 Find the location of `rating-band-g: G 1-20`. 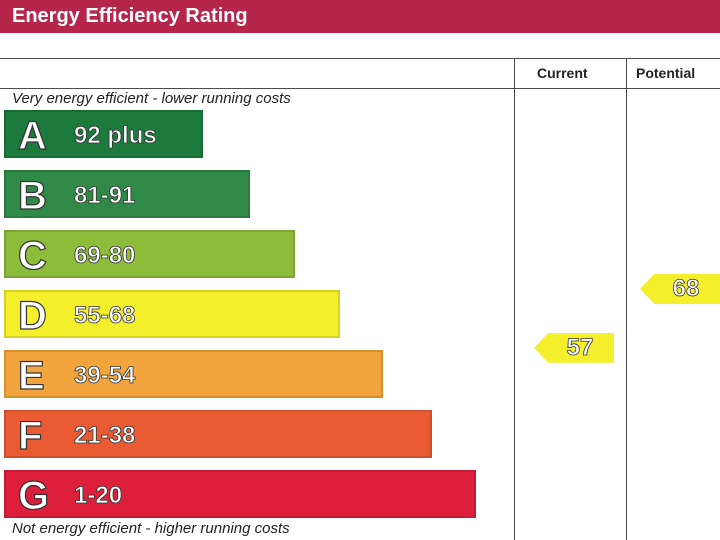

rating-band-g: G 1-20 is located at coordinates (240, 494).